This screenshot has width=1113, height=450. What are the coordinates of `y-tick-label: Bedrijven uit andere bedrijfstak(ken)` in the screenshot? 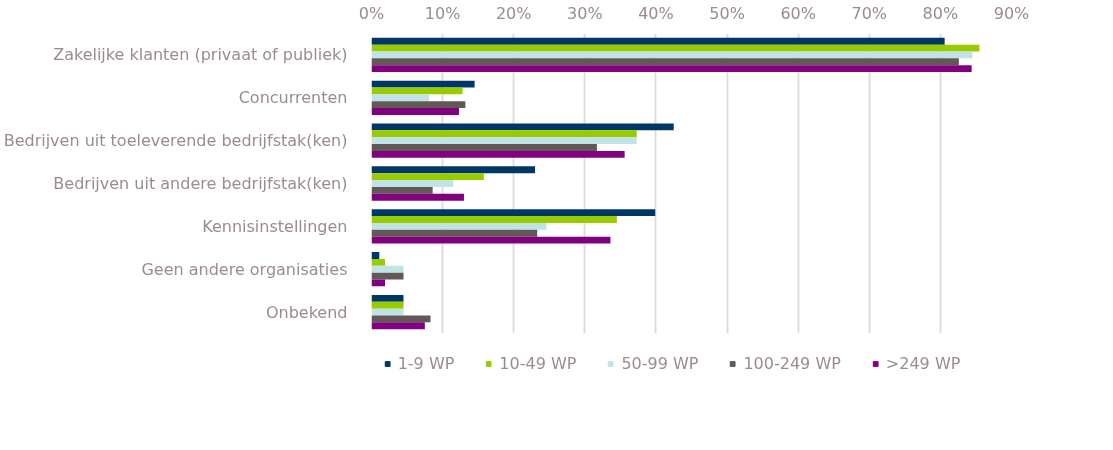 It's located at (200, 183).